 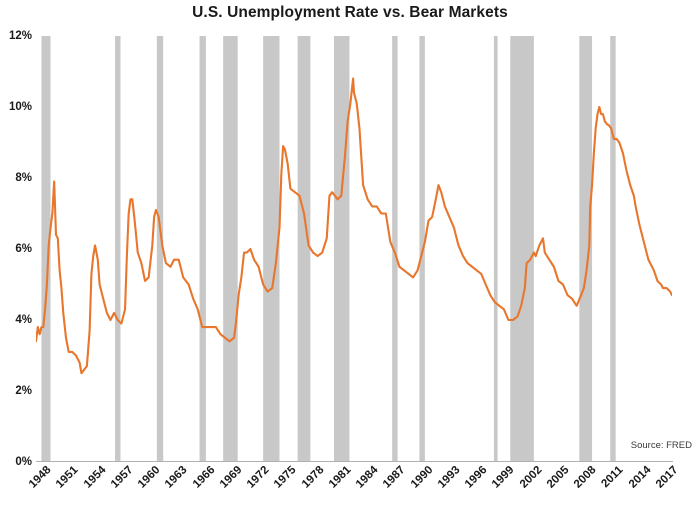 What do you see at coordinates (23, 320) in the screenshot?
I see `y-axis-tick-label: 4%` at bounding box center [23, 320].